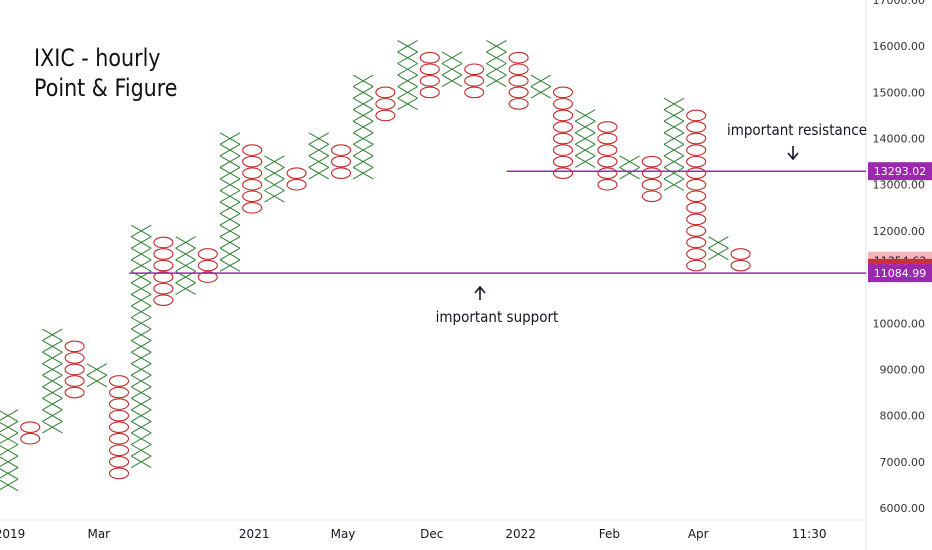 The height and width of the screenshot is (550, 932). I want to click on chart-title-line-1: IXIC - hourly, so click(97, 58).